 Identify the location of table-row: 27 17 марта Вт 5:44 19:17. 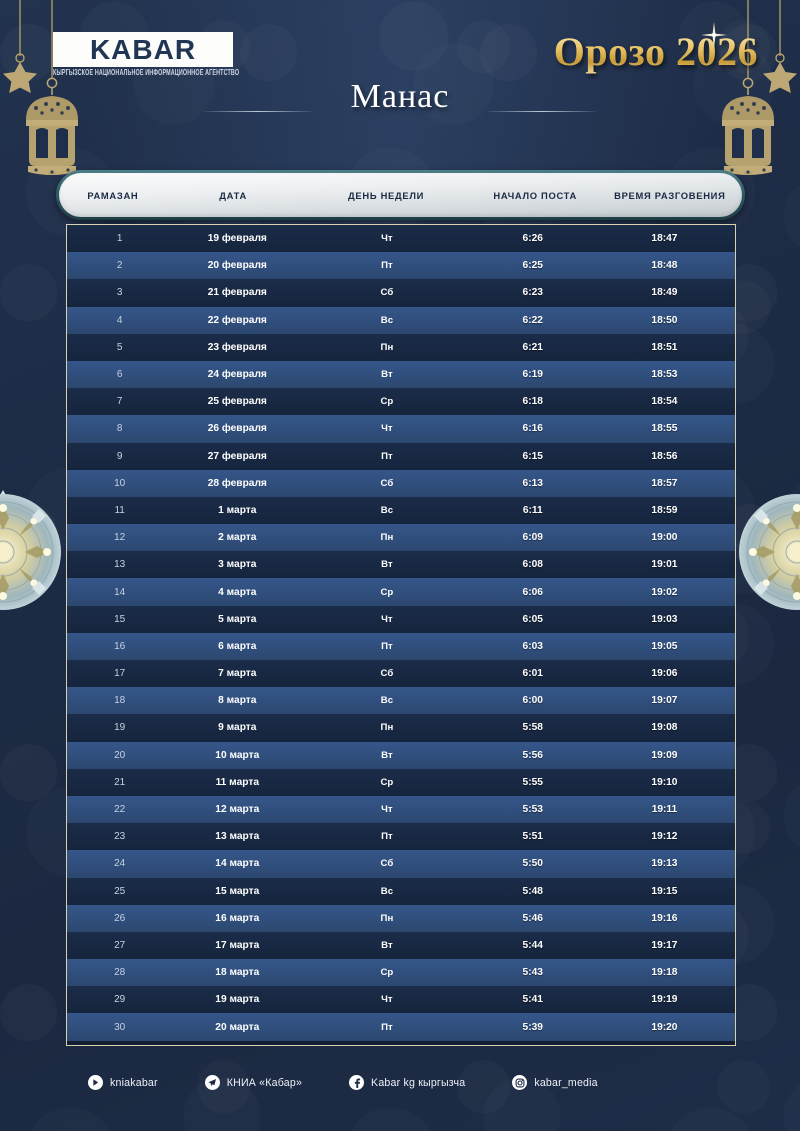
(401, 945).